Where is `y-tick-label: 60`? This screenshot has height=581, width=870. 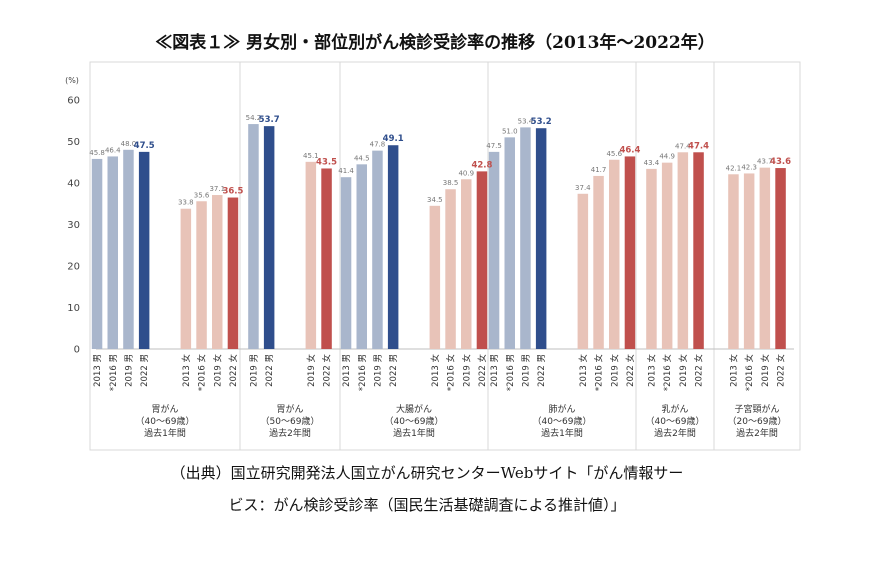
y-tick-label: 60 is located at coordinates (73, 101).